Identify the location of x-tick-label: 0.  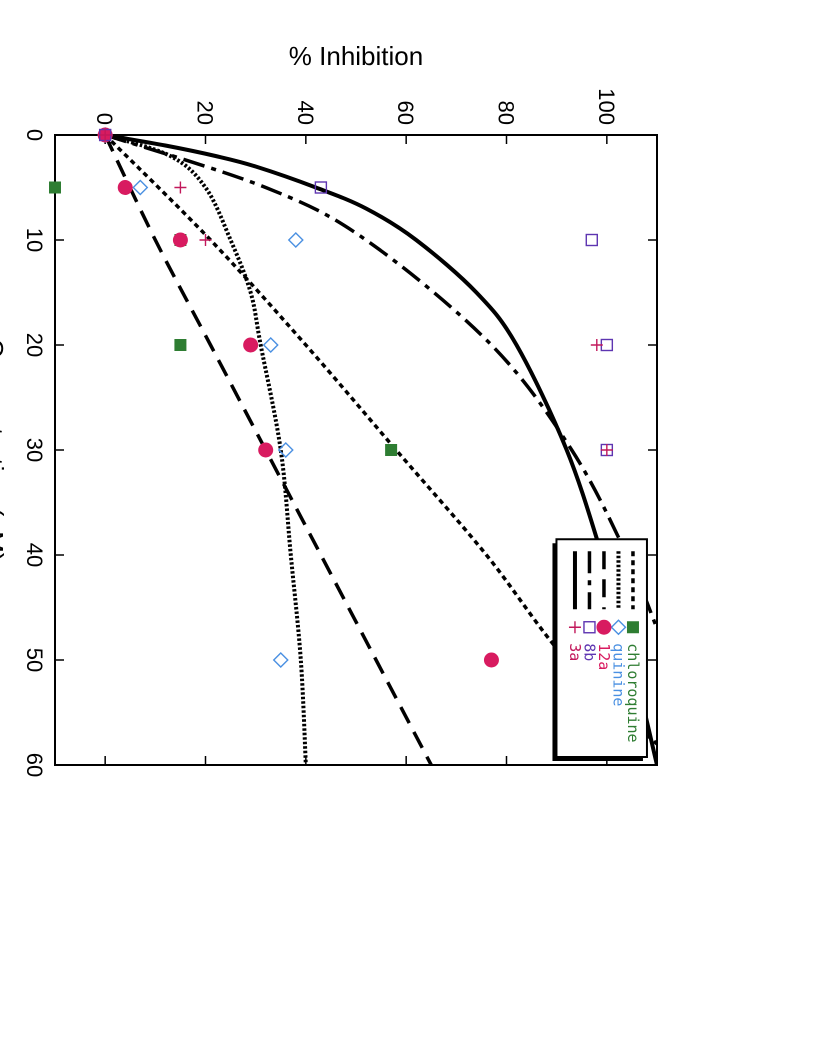
(34, 135).